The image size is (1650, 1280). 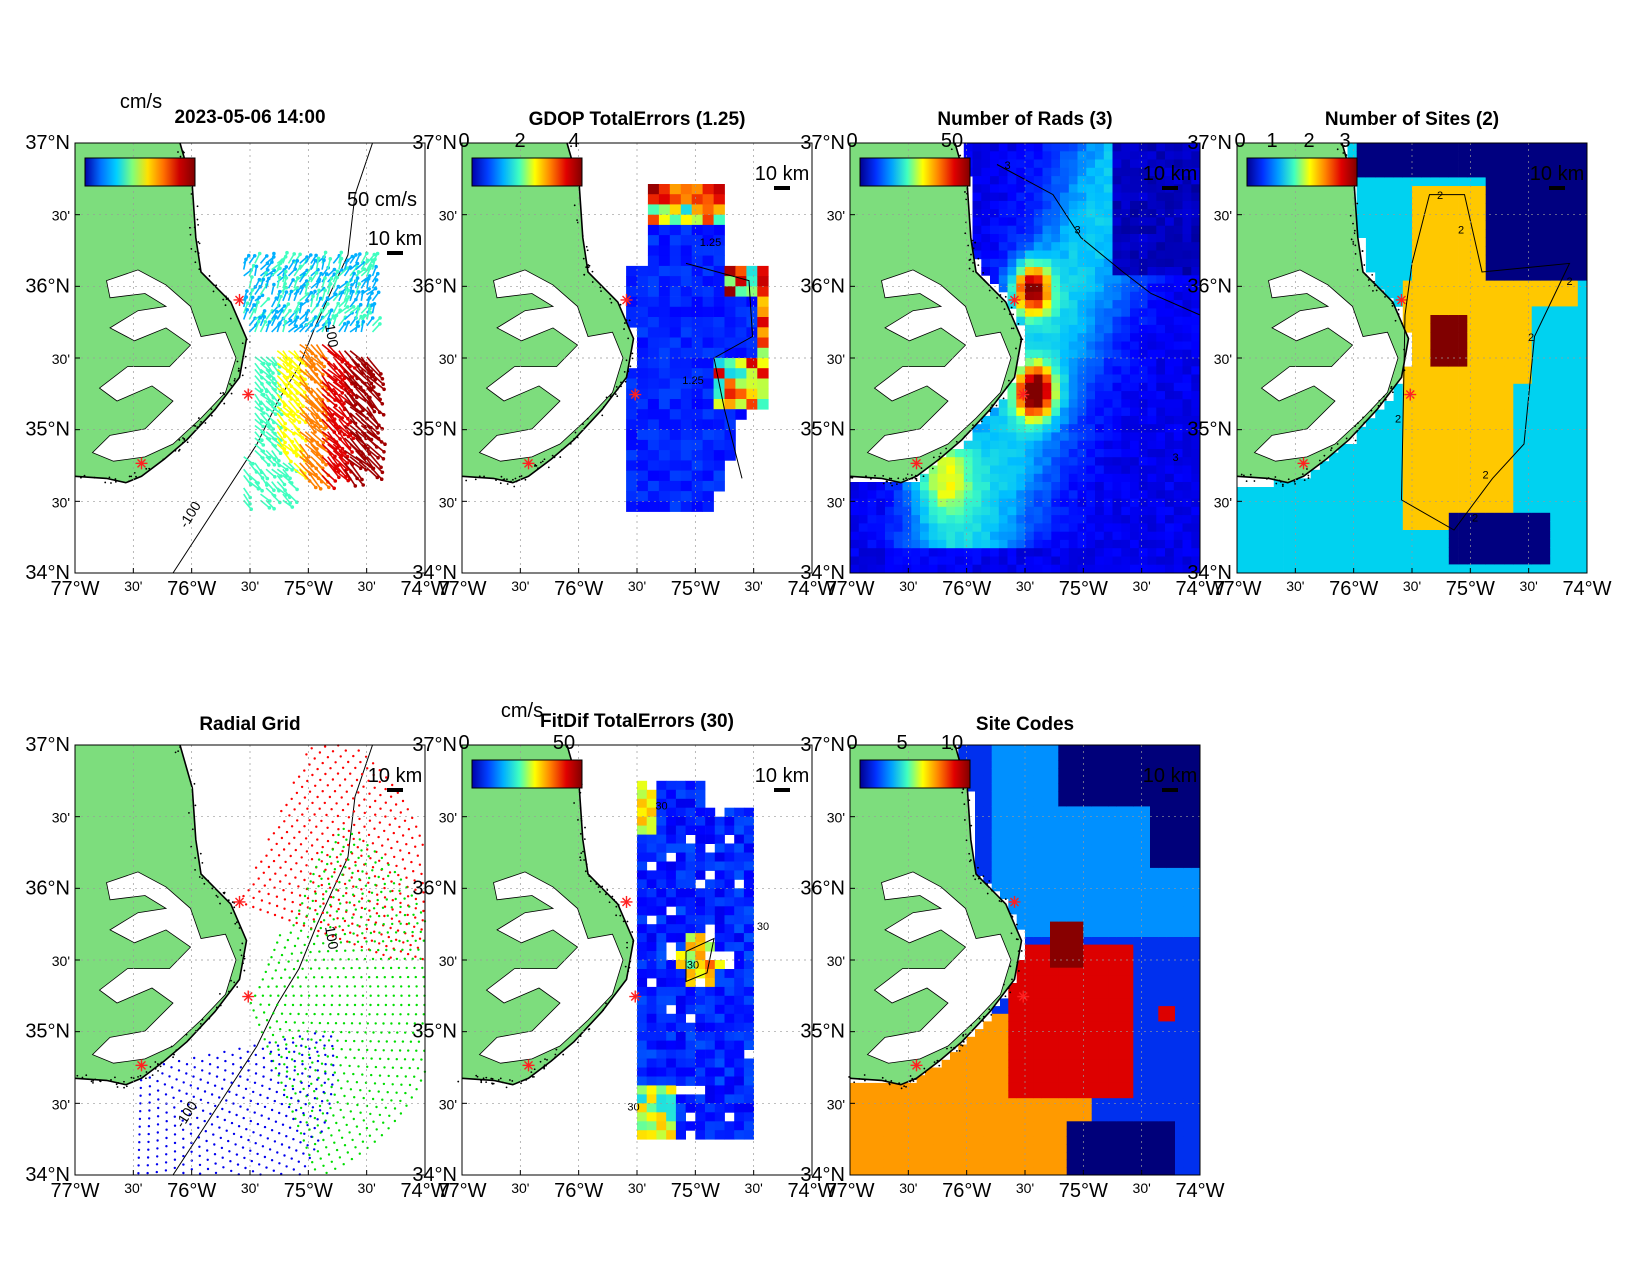 What do you see at coordinates (908, 586) in the screenshot?
I see `num-rads-lon-label: 30'` at bounding box center [908, 586].